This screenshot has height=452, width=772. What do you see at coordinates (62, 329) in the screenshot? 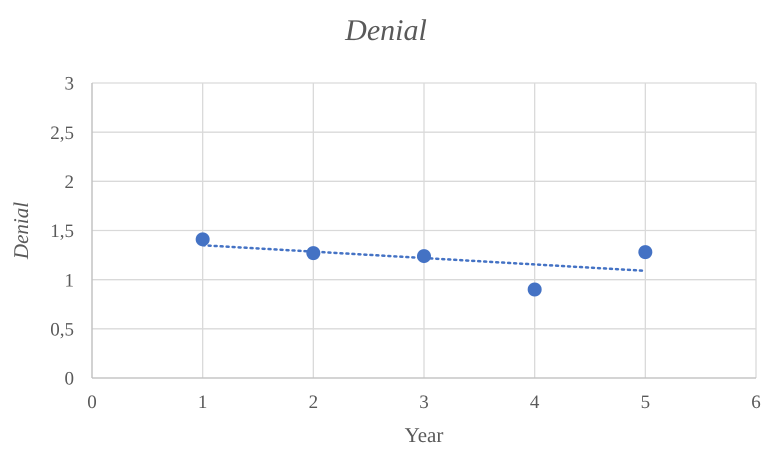
I see `y-tick-label: 0,5` at bounding box center [62, 329].